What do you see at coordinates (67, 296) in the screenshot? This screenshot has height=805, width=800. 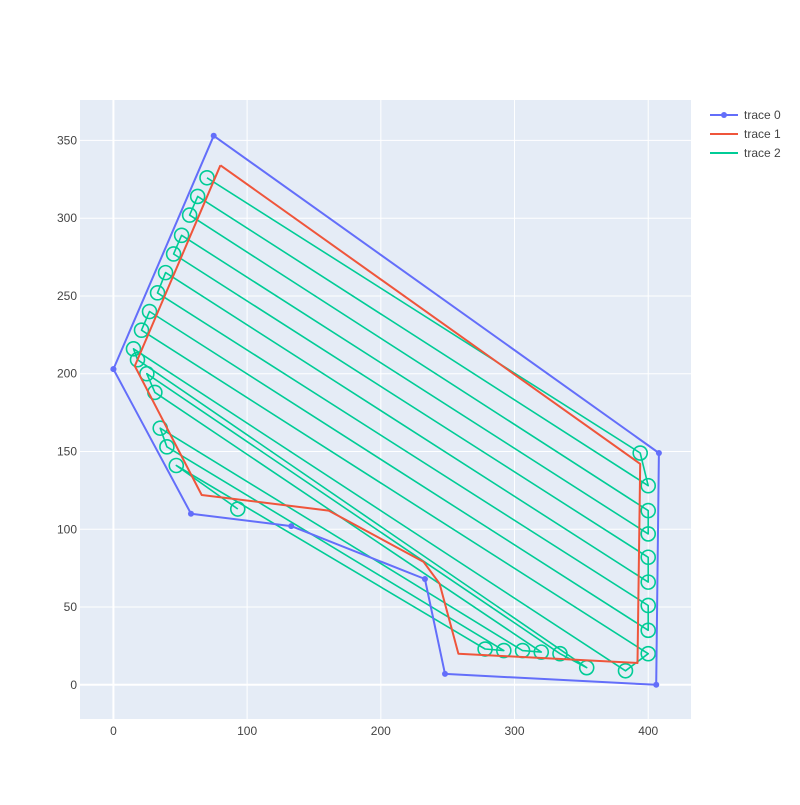 I see `y-tick-label: 250` at bounding box center [67, 296].